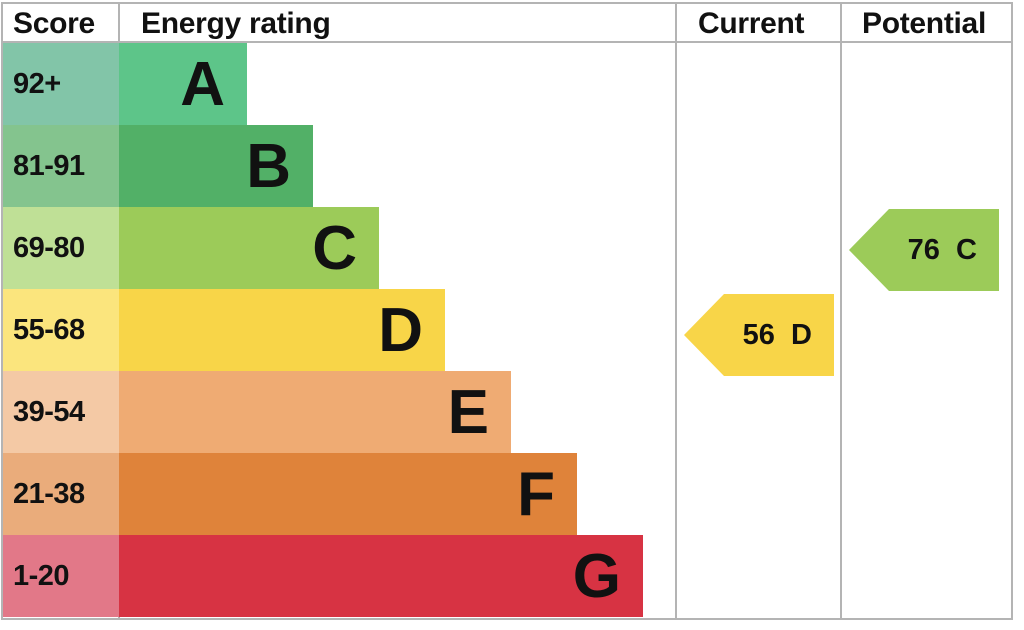 Image resolution: width=1024 pixels, height=630 pixels. What do you see at coordinates (381, 576) in the screenshot?
I see `band-bar: G` at bounding box center [381, 576].